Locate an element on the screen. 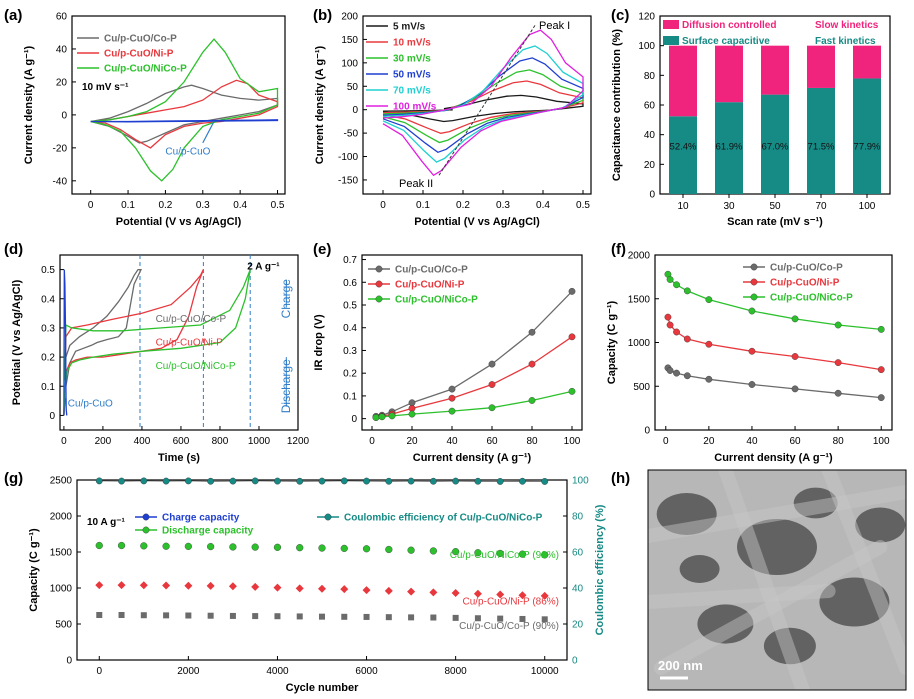  y-tick-label: 40 is located at coordinates (62, 49).